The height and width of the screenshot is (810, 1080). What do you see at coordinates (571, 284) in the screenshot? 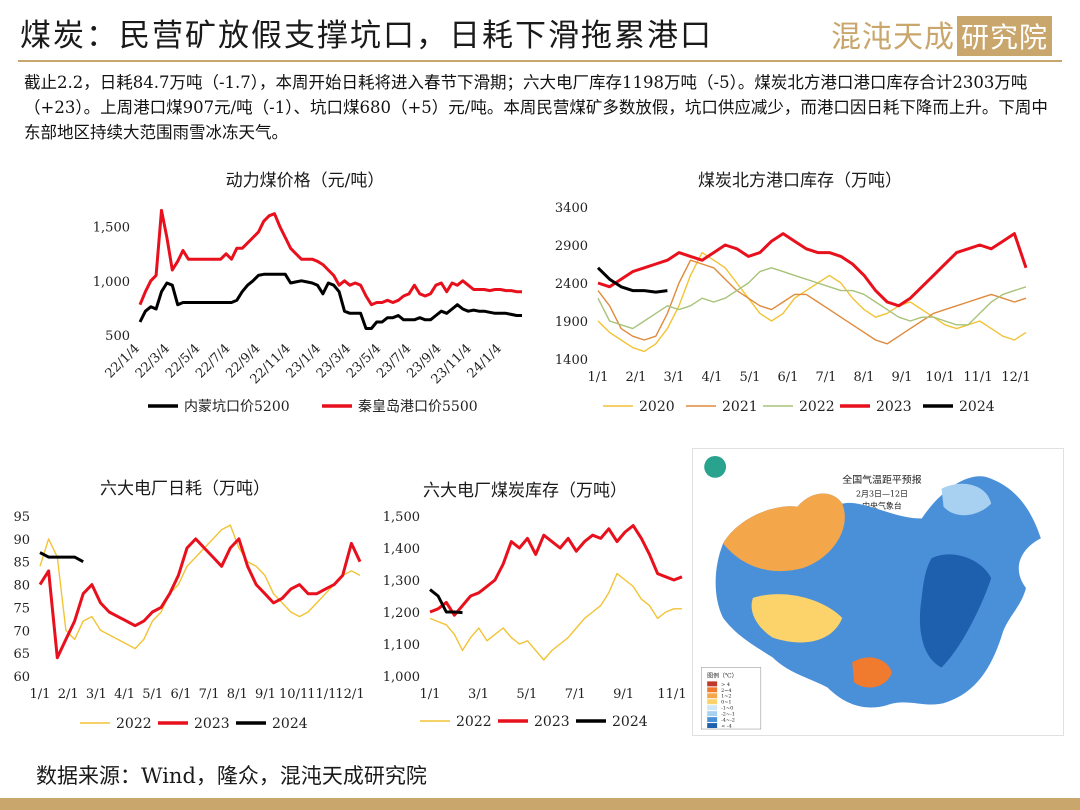
I see `y-tick-label: 2400` at bounding box center [571, 284].